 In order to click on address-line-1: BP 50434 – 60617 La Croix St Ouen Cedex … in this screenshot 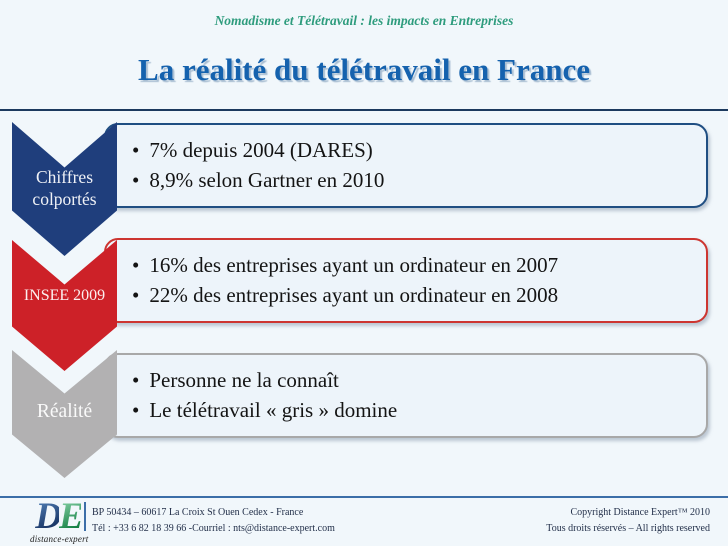, I will do `click(198, 512)`.